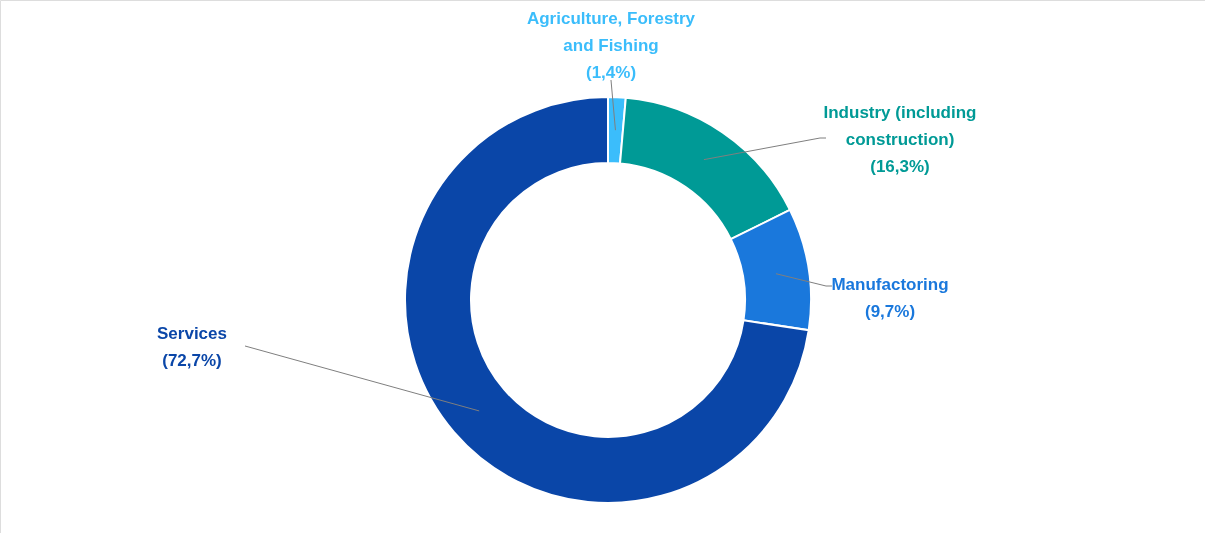 The height and width of the screenshot is (533, 1205). I want to click on data-label: (72,7%), so click(192, 360).